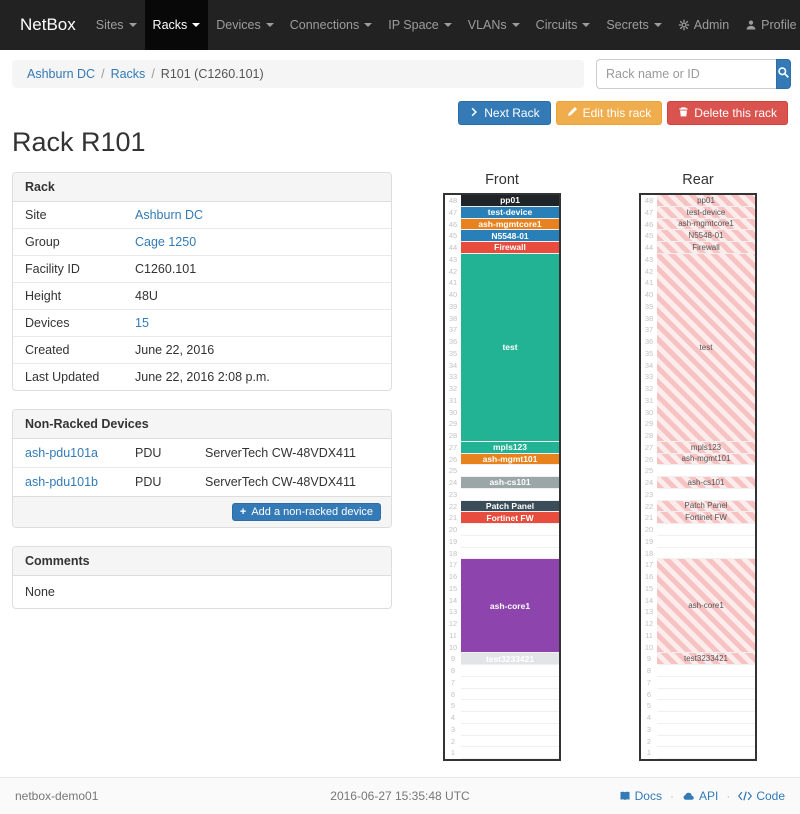 This screenshot has width=800, height=814. What do you see at coordinates (61, 453) in the screenshot?
I see `device-link-ash-pdu101a: ash-pdu101a` at bounding box center [61, 453].